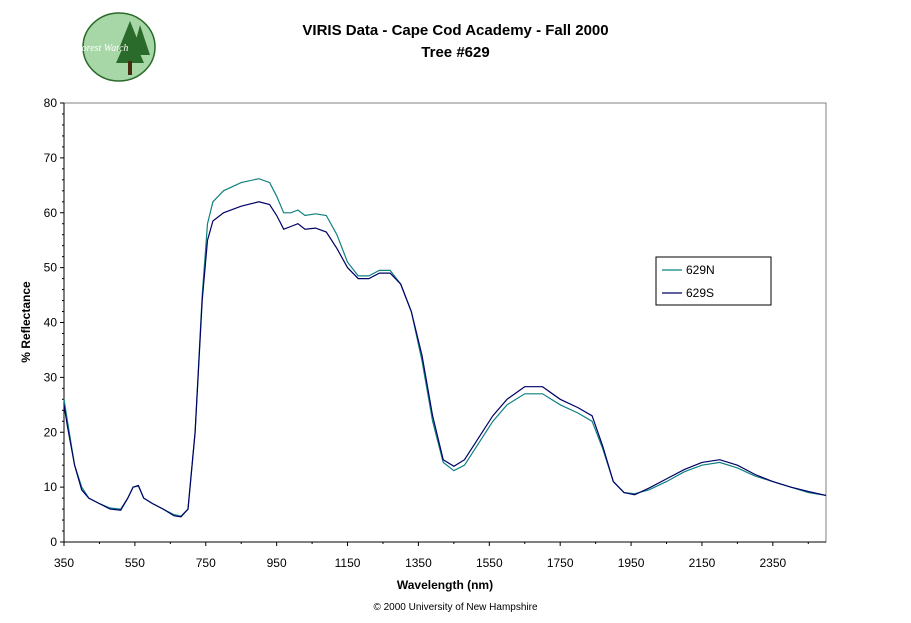 This screenshot has height=623, width=911. Describe the element at coordinates (53, 542) in the screenshot. I see `y-tick-label: 0` at that location.